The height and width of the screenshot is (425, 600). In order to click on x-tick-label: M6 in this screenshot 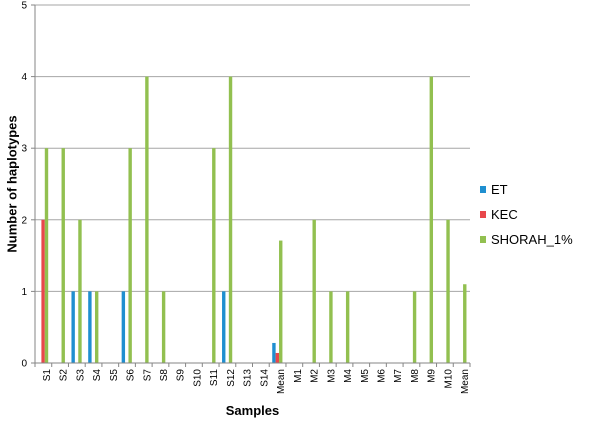, I will do `click(381, 376)`.